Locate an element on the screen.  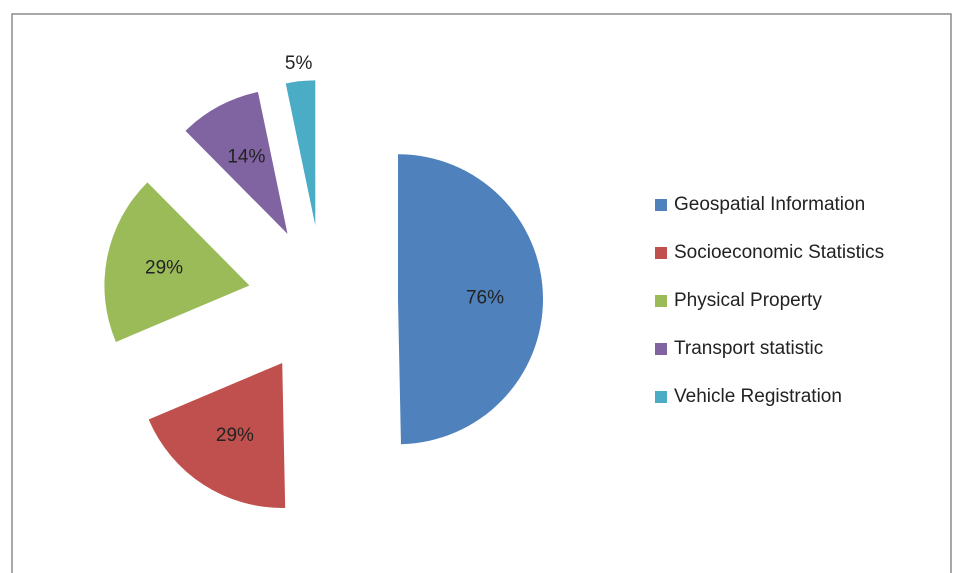
legend-label: Physical Property is located at coordinates (748, 300).